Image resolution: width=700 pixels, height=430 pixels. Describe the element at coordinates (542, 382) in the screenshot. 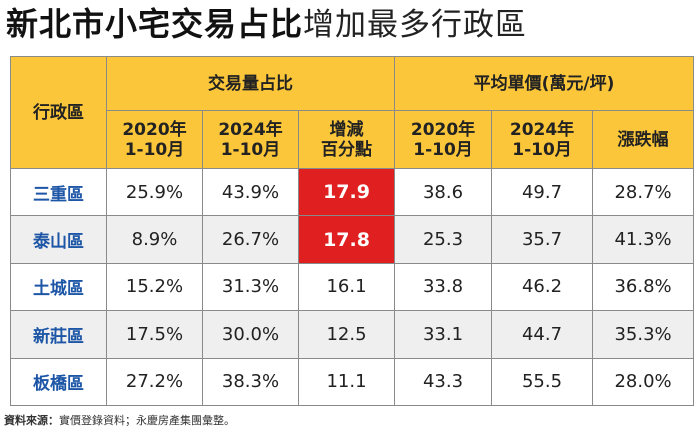

I see `price-2024-cell: 55.5` at that location.